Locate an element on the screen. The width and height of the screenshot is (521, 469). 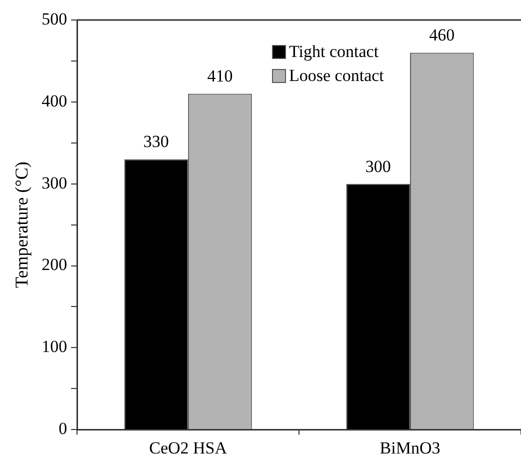
legend-label: Tight contact is located at coordinates (334, 52).